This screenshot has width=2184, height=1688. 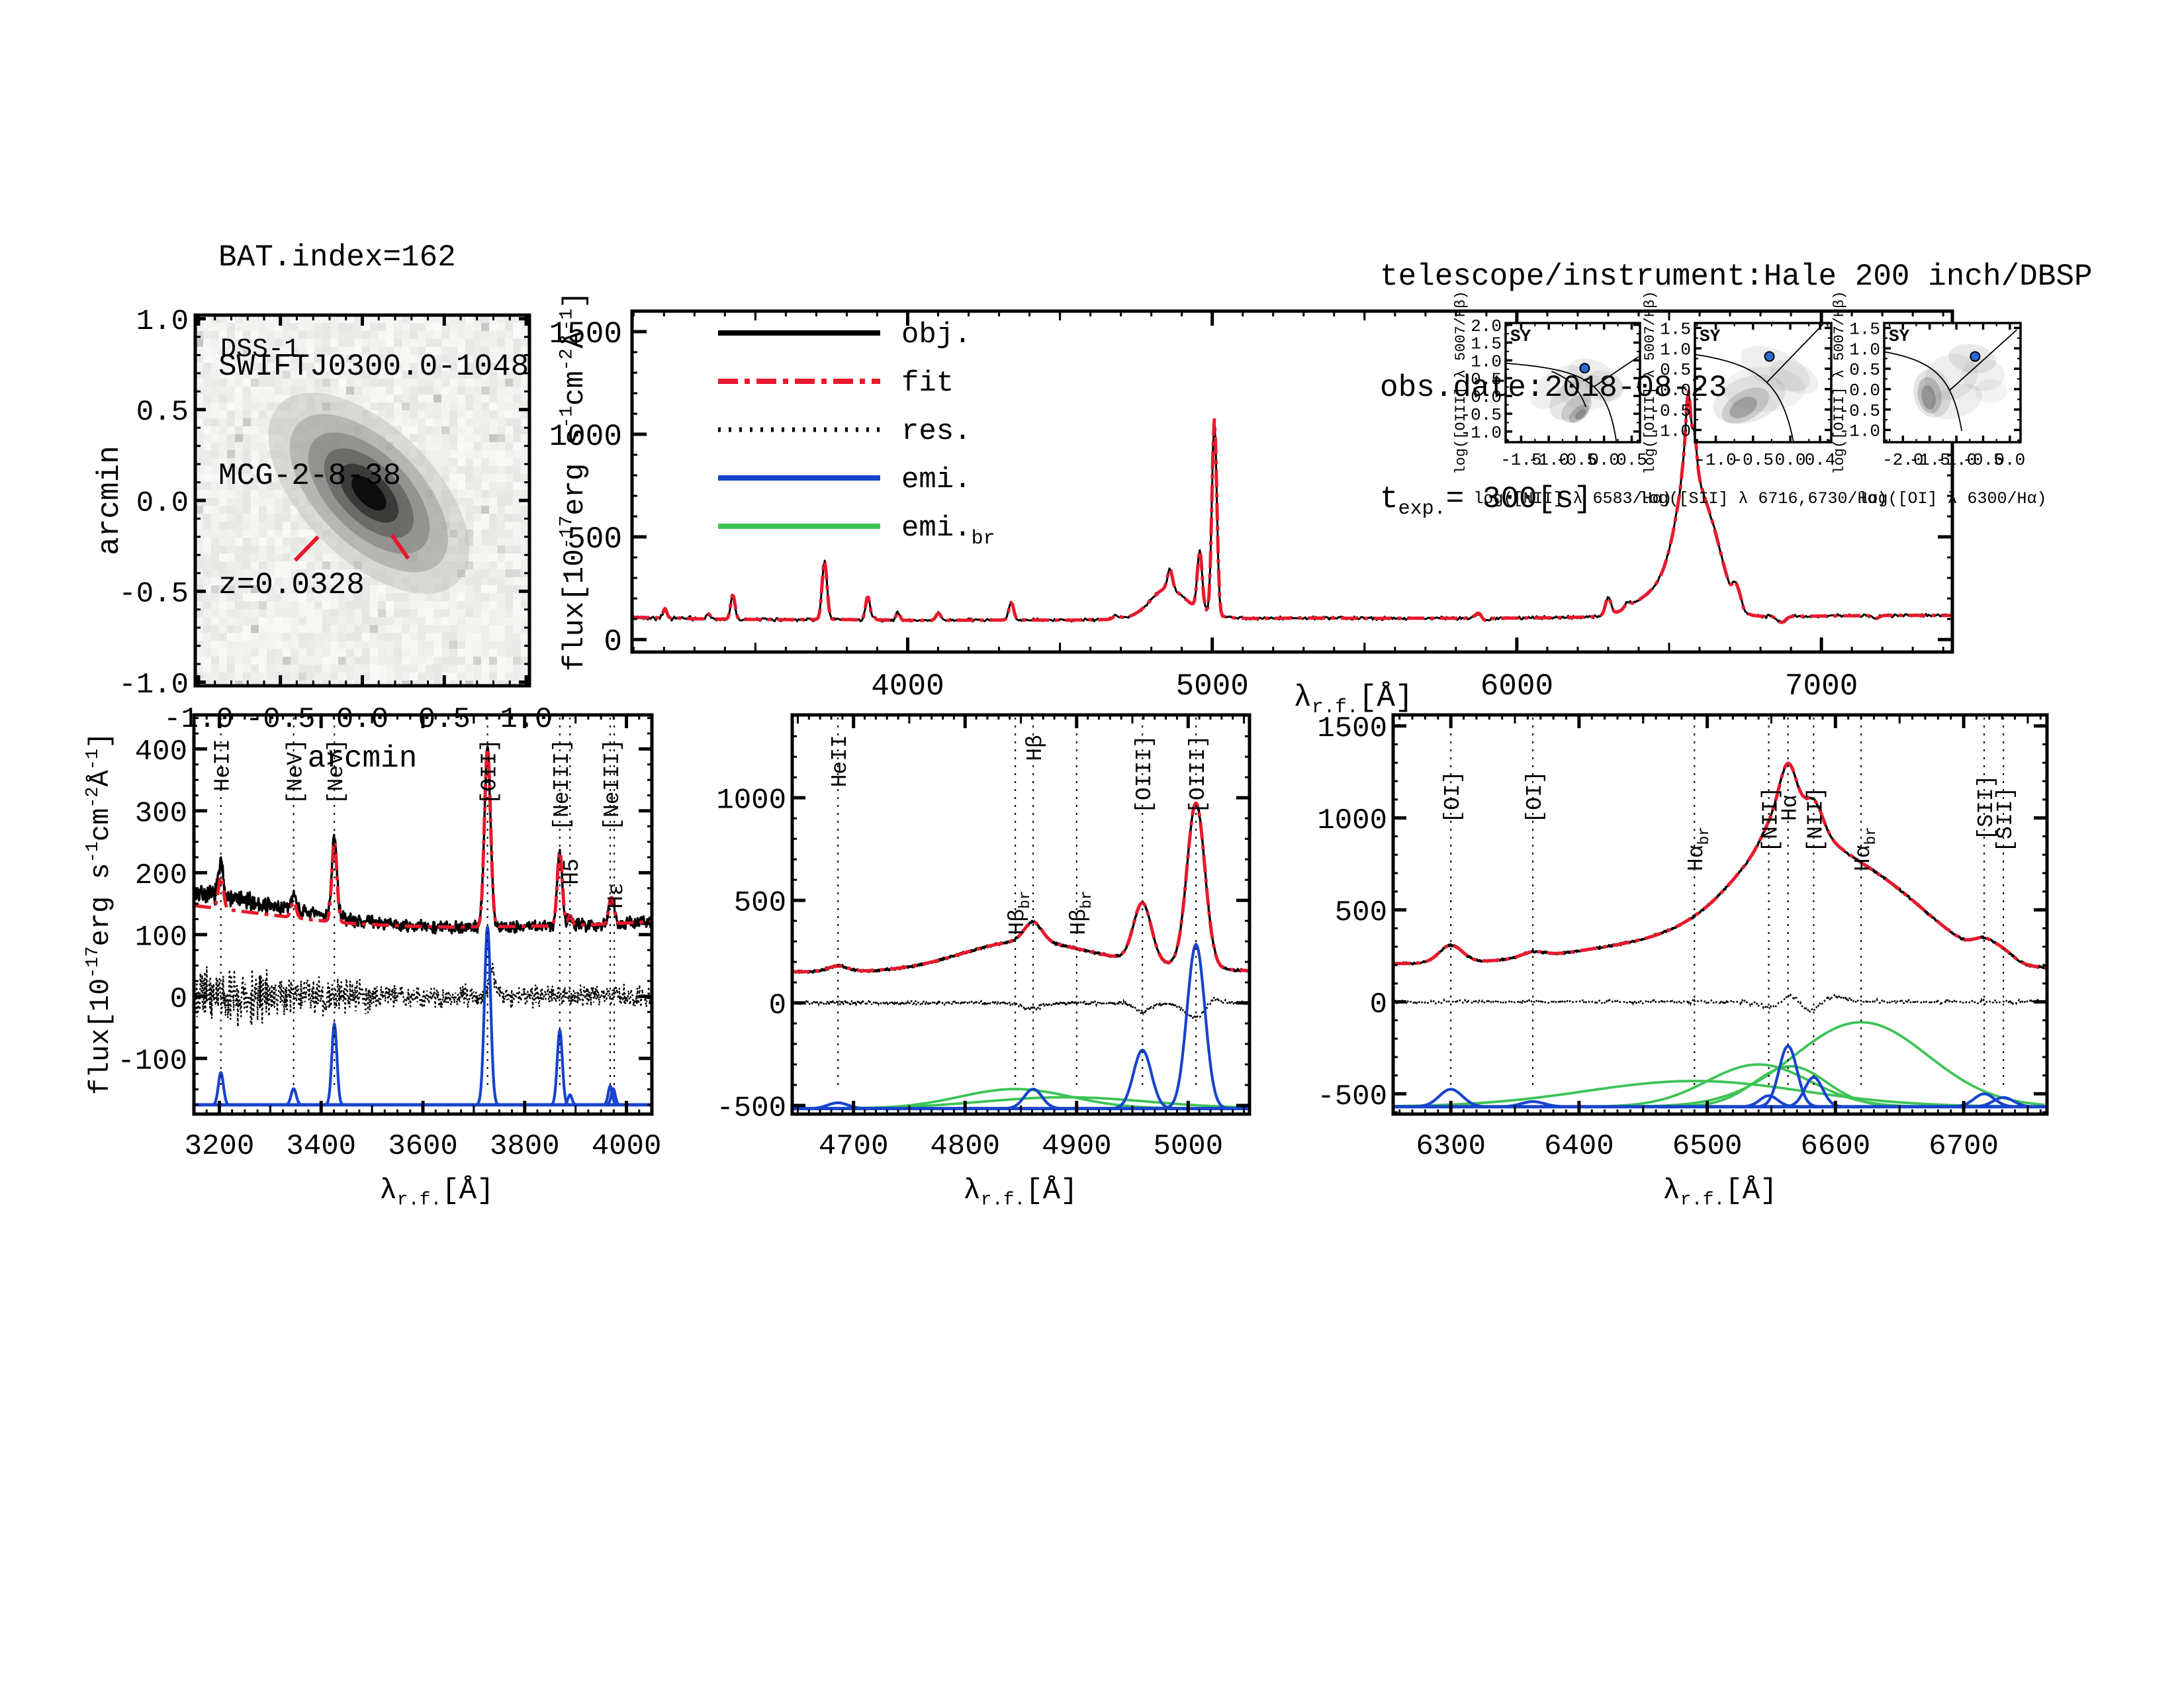 I want to click on x-tick-label: 3800, so click(x=525, y=1146).